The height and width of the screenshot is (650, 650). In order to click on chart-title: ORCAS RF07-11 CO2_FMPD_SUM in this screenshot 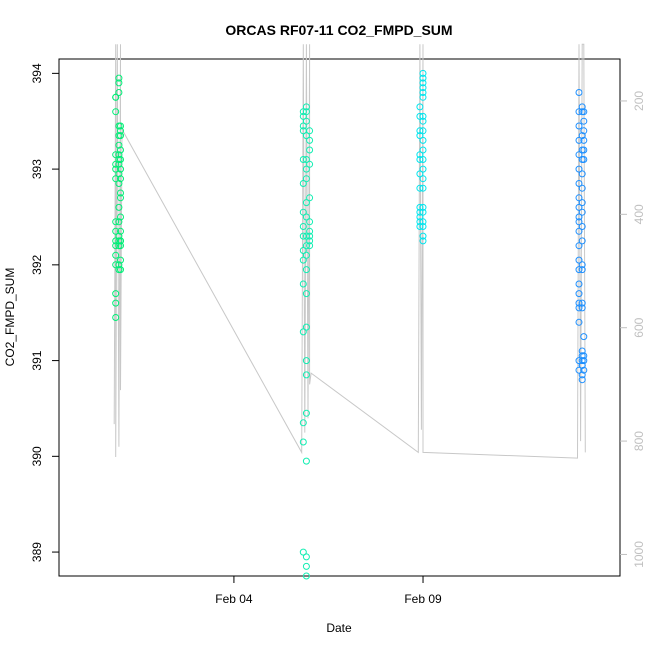, I will do `click(338, 30)`.